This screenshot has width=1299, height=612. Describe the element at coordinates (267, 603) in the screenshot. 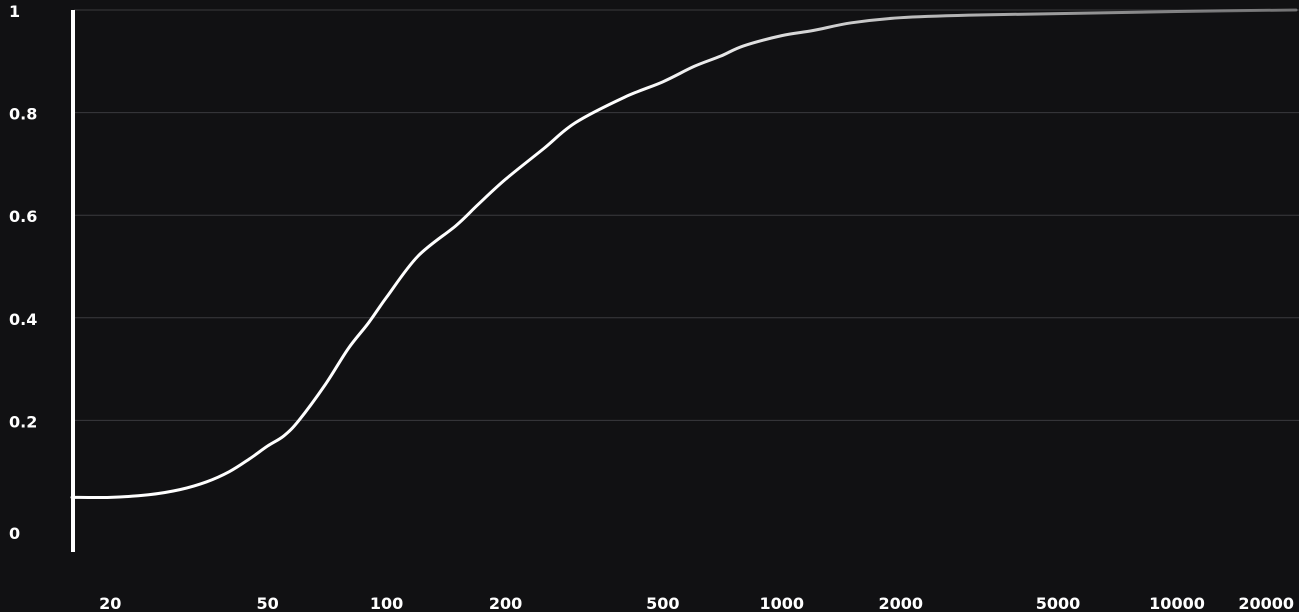

I see `x-tick-label: 50` at that location.